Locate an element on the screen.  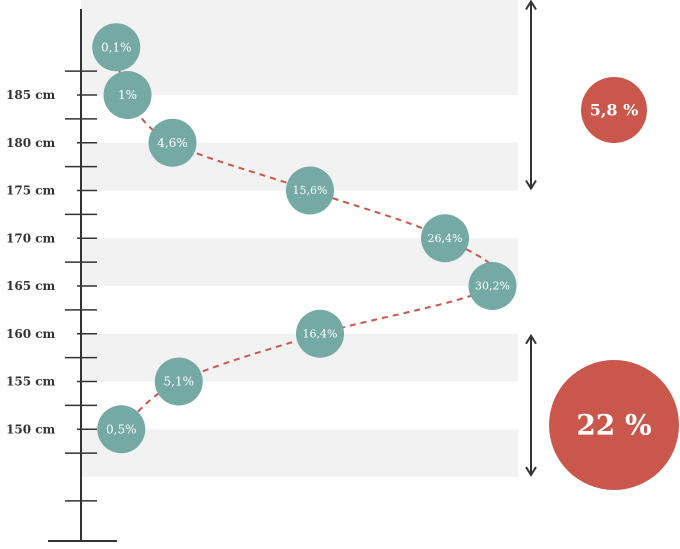
y-tick-label: 155 cm is located at coordinates (31, 382).